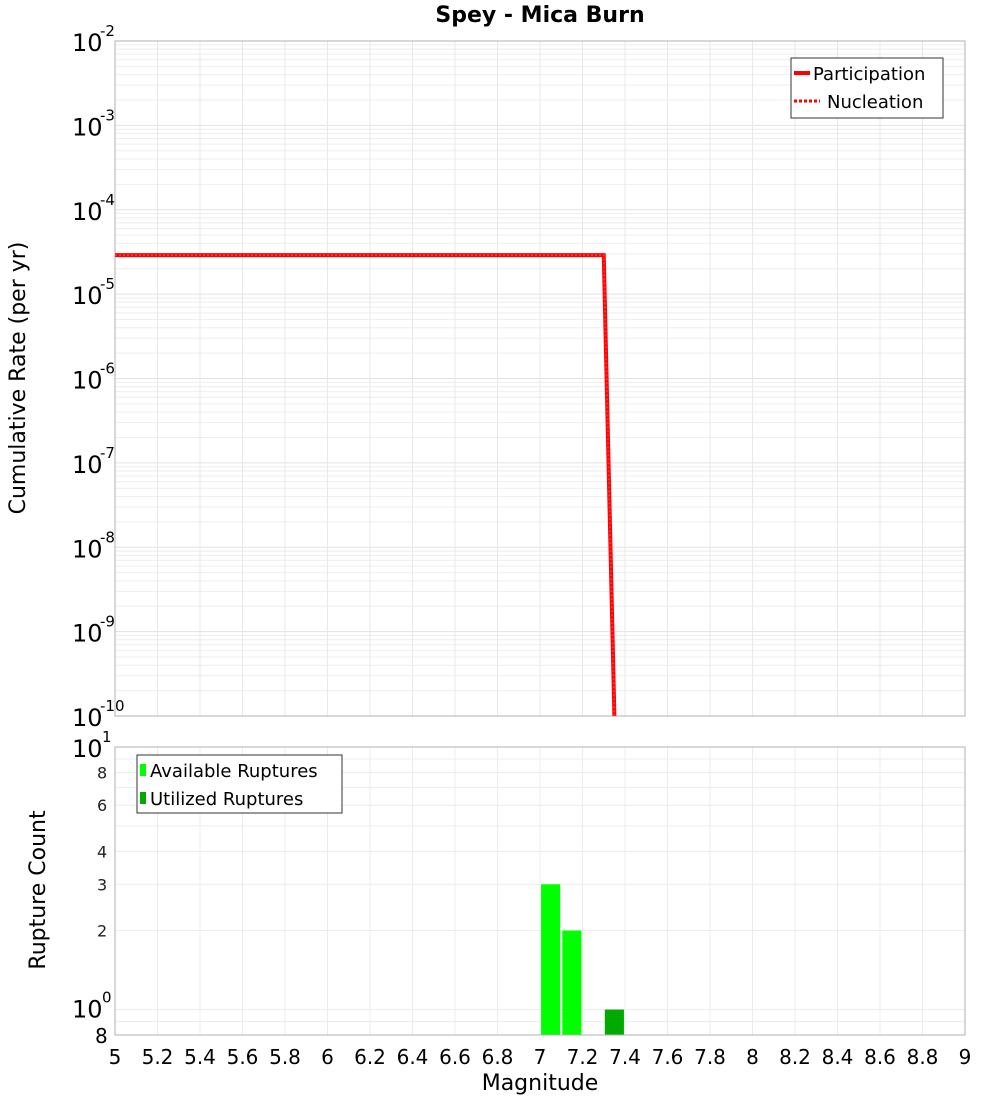 This screenshot has width=1000, height=1100. Describe the element at coordinates (614, 1022) in the screenshot. I see `utilized-rupture-bar` at that location.